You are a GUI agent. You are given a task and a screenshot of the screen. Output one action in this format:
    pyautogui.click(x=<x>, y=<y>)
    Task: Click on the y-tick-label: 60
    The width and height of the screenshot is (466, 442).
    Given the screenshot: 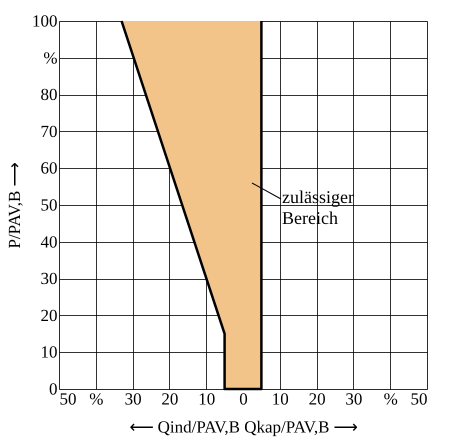 What is the action you would take?
    pyautogui.click(x=49, y=168)
    